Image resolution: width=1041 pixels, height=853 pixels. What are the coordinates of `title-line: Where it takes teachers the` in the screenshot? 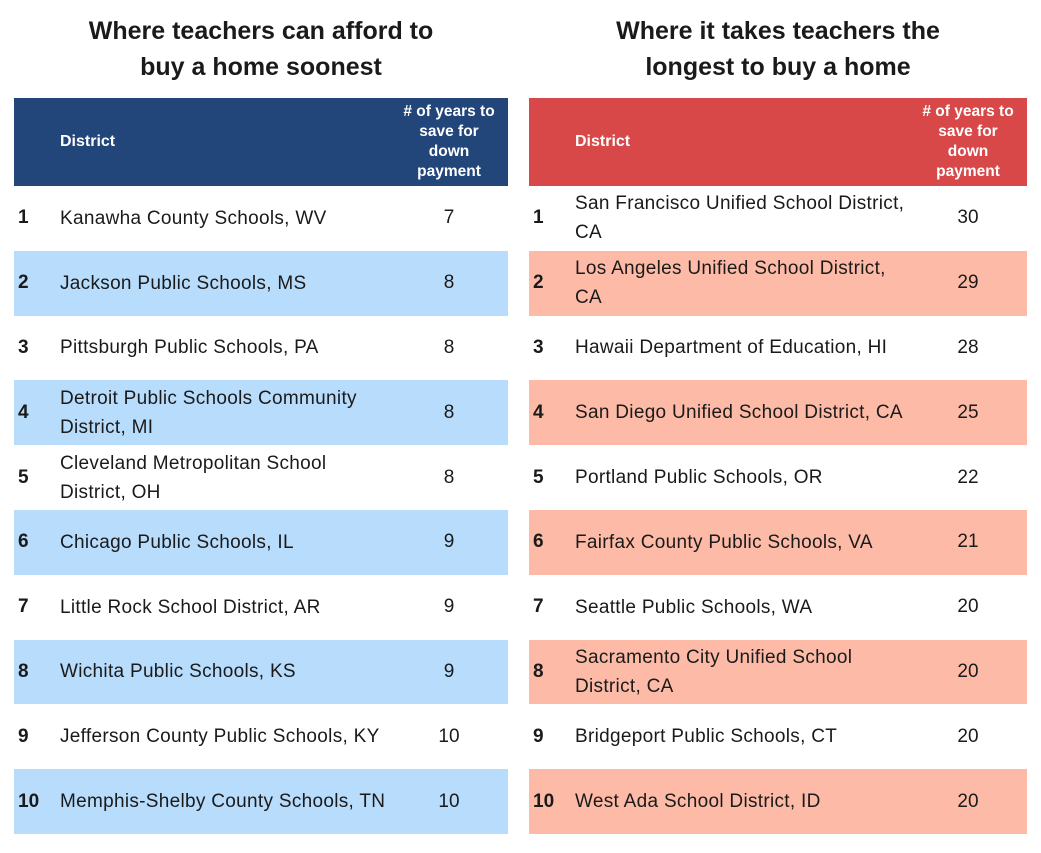 It's located at (778, 31).